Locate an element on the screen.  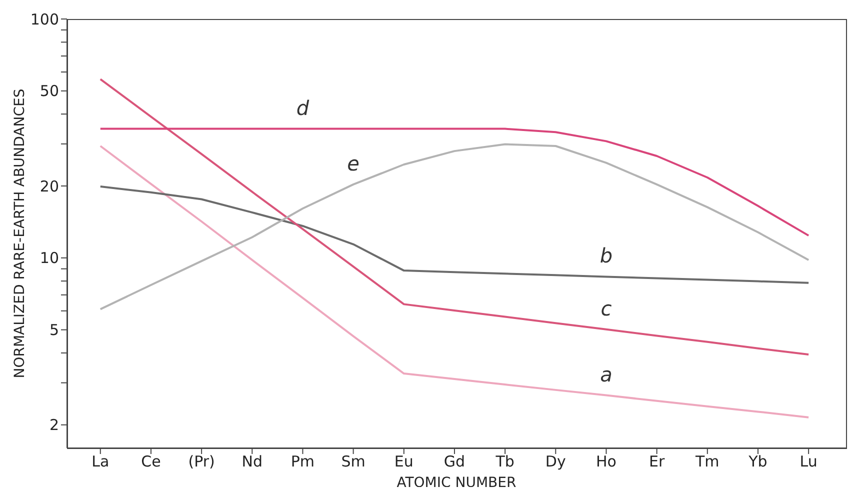
x-tick-label: Sm is located at coordinates (353, 461).